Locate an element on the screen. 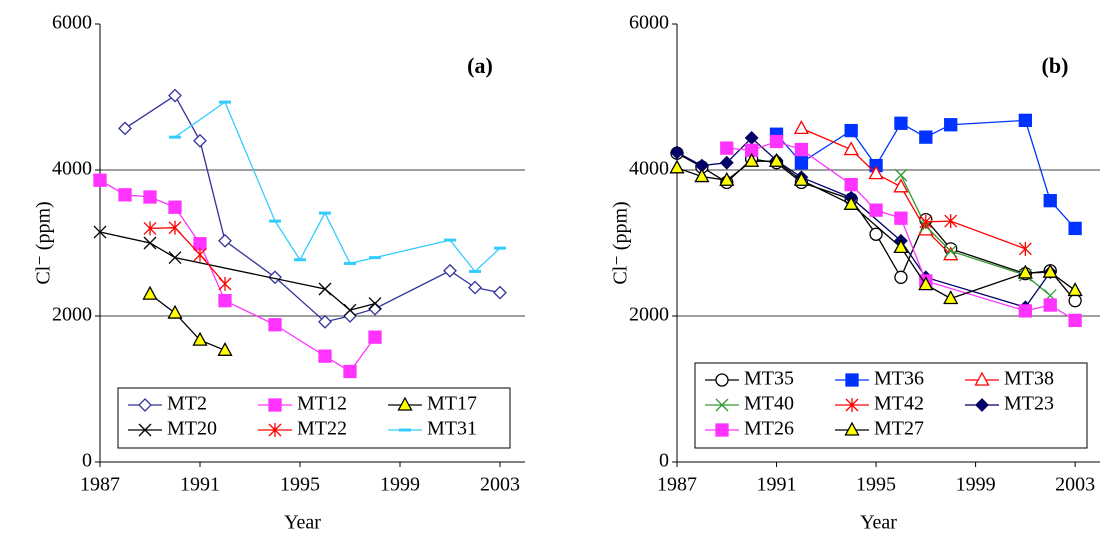  y-tick-label: 6000 is located at coordinates (649, 23).